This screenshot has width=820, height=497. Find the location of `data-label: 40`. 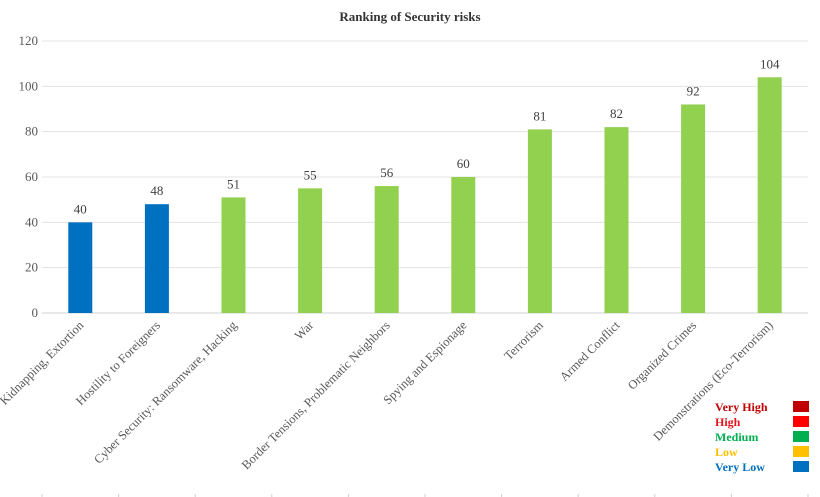

data-label: 40 is located at coordinates (80, 208).